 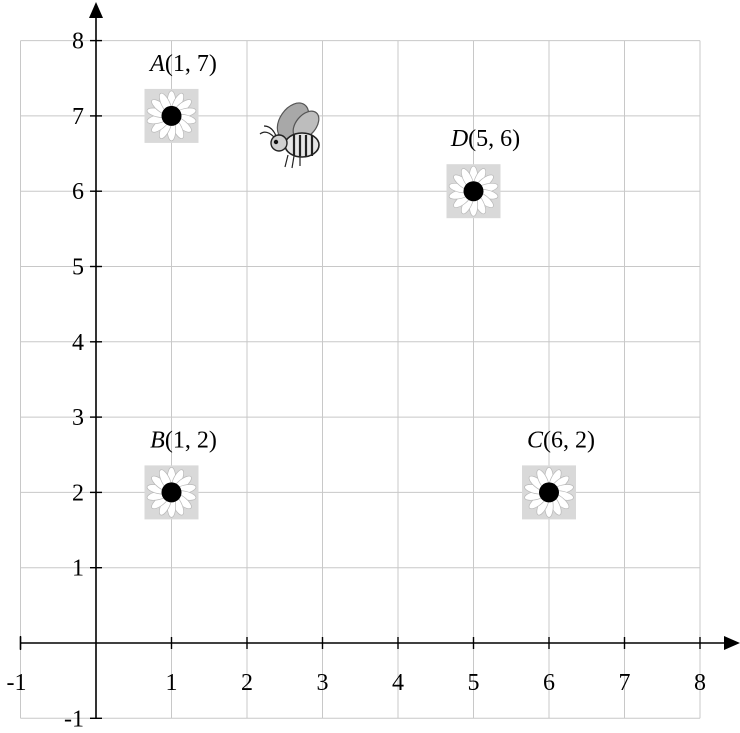 What do you see at coordinates (78, 117) in the screenshot?
I see `y-tick-label: 7` at bounding box center [78, 117].